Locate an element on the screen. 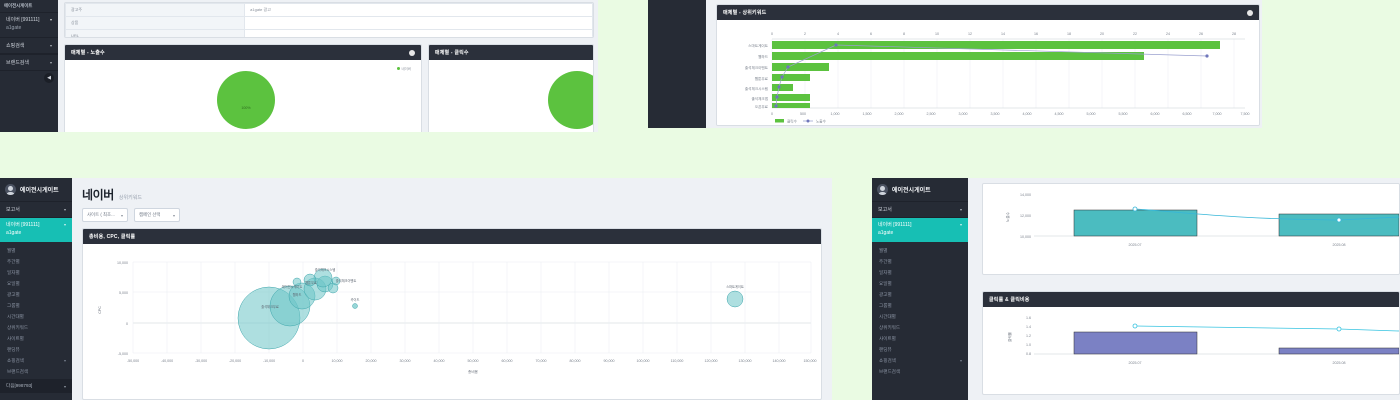 The width and height of the screenshot is (1400, 400). sidebar-footer-account: 다음[998793] ▾ is located at coordinates (36, 386).